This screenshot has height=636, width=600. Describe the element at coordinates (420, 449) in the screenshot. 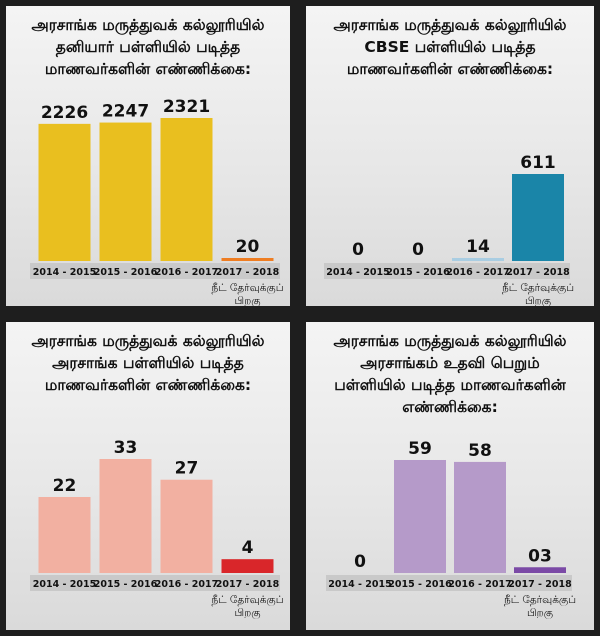

I see `bar-value-label: 59` at that location.